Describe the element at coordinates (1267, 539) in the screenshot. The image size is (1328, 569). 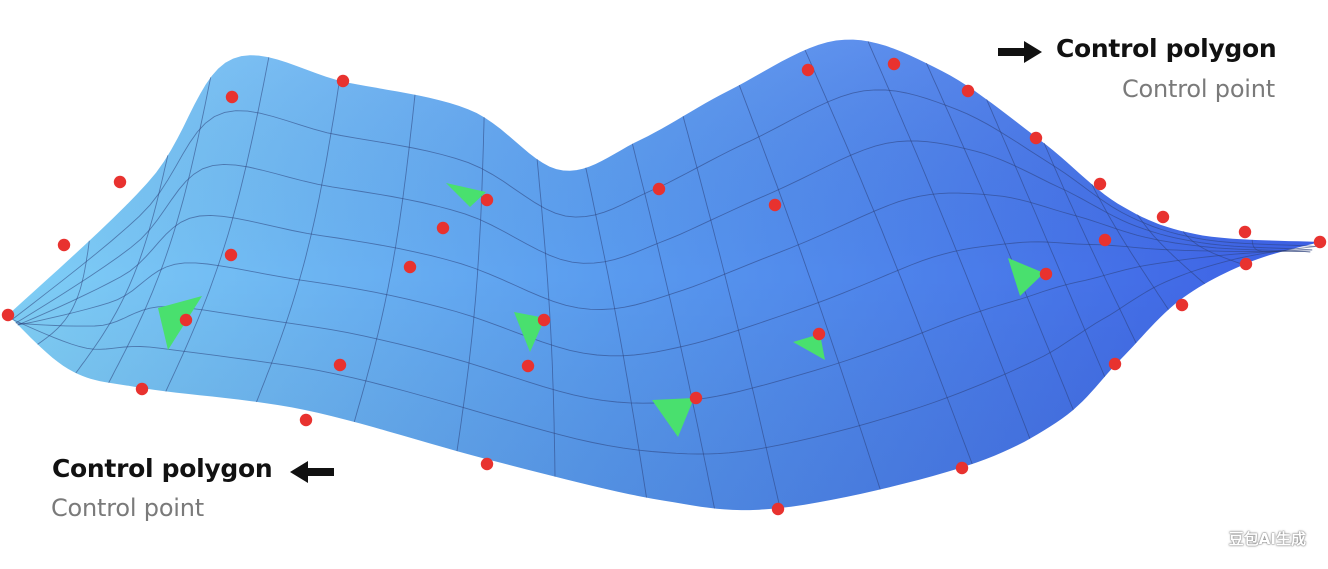
I see `watermark: 豆包AI生成` at that location.